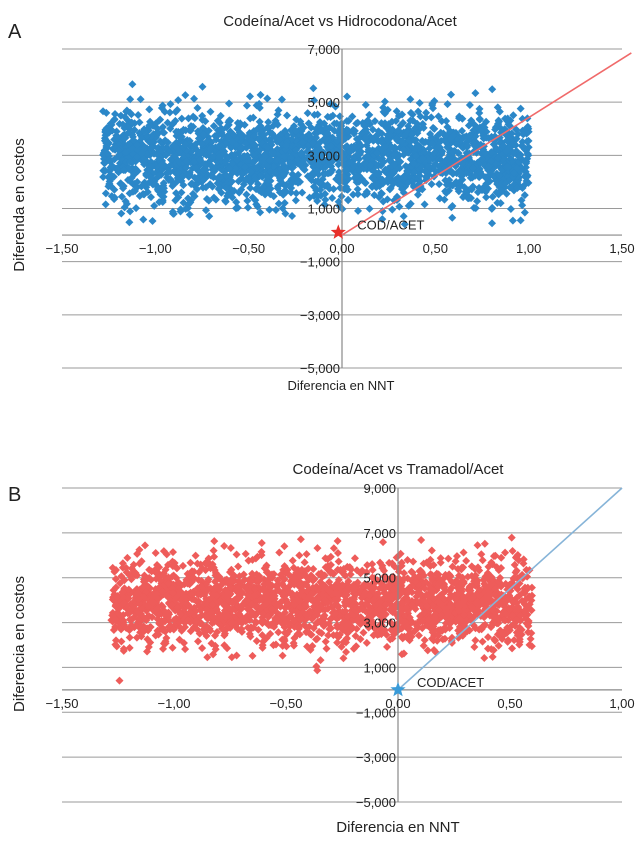  What do you see at coordinates (510, 589) in the screenshot?
I see `chart-b-threshold-line` at bounding box center [510, 589].